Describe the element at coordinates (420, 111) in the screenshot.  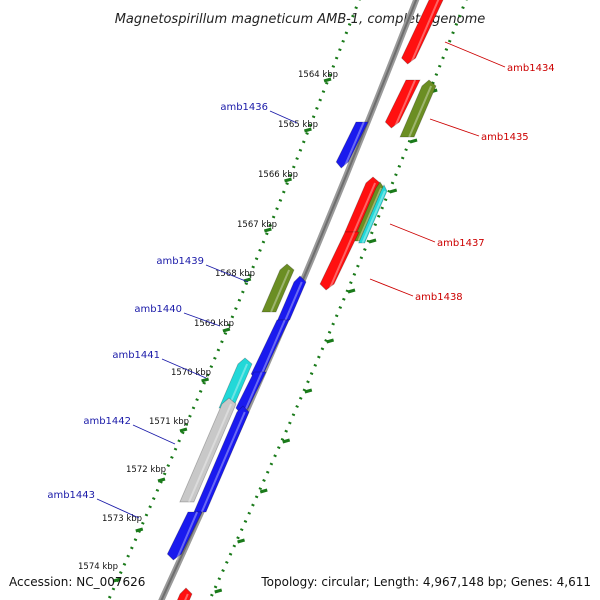
I see `gene-block-amb1435-shine` at that location.